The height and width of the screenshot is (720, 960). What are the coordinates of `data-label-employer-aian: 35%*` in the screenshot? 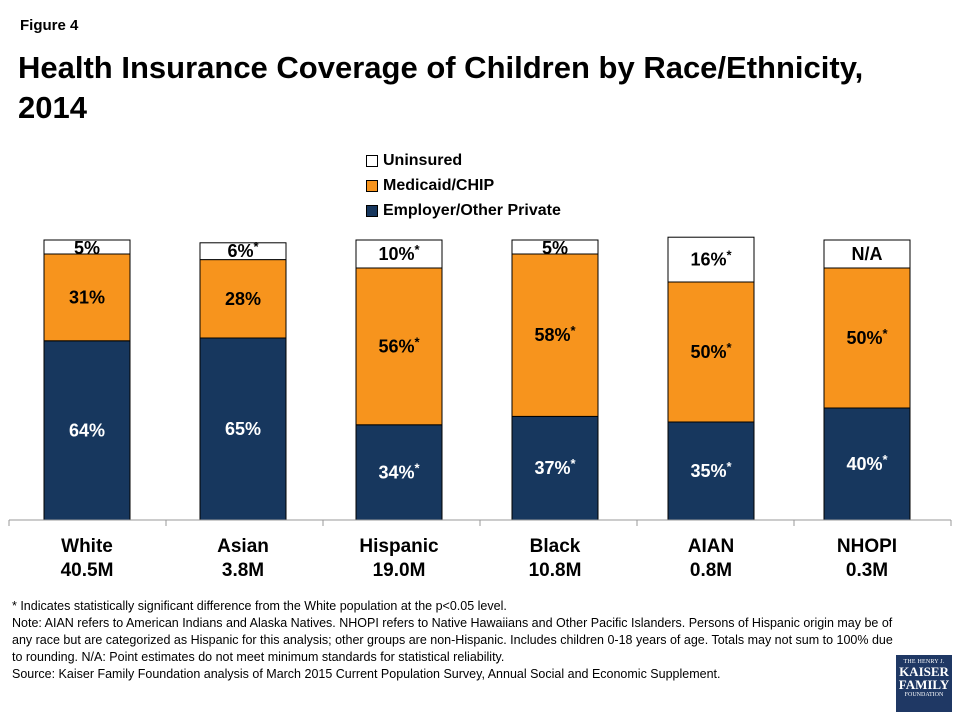 It's located at (711, 470).